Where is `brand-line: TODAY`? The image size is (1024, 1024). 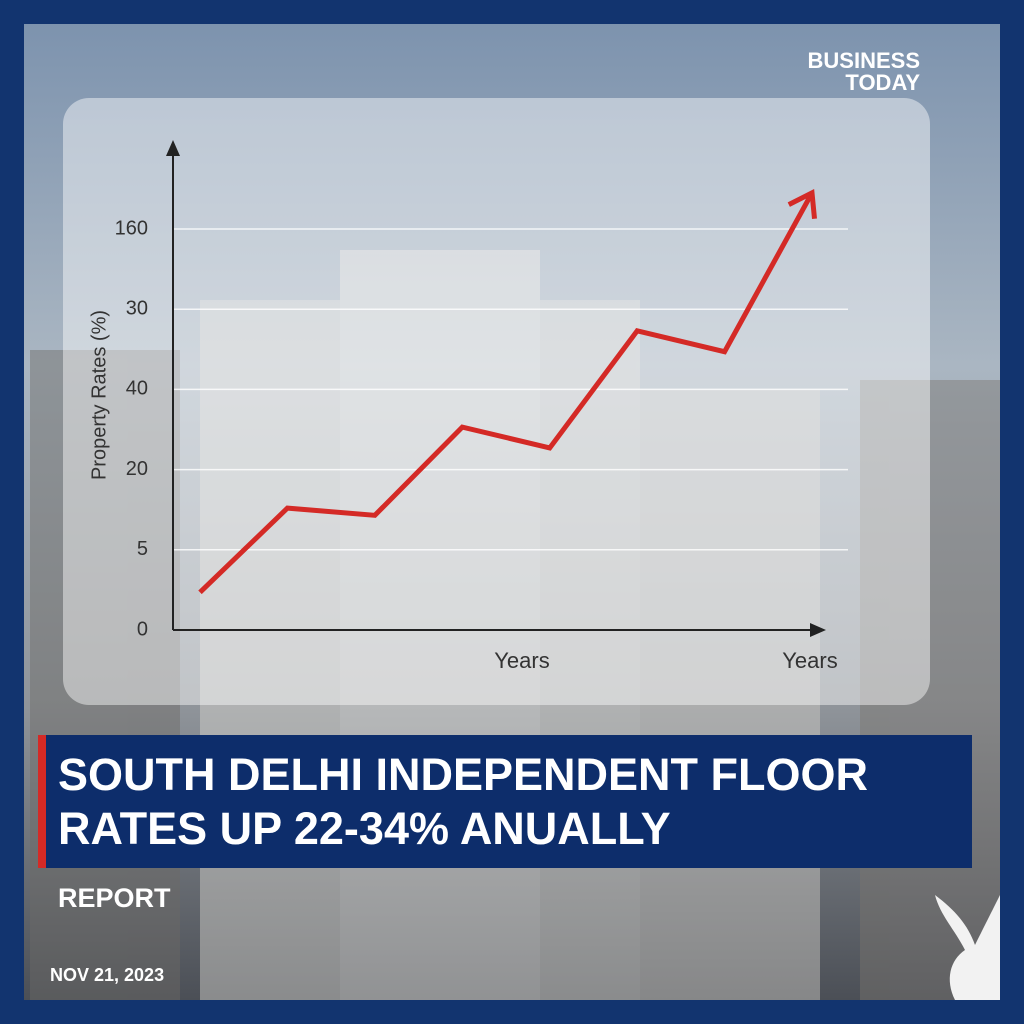 brand-line: TODAY is located at coordinates (882, 82).